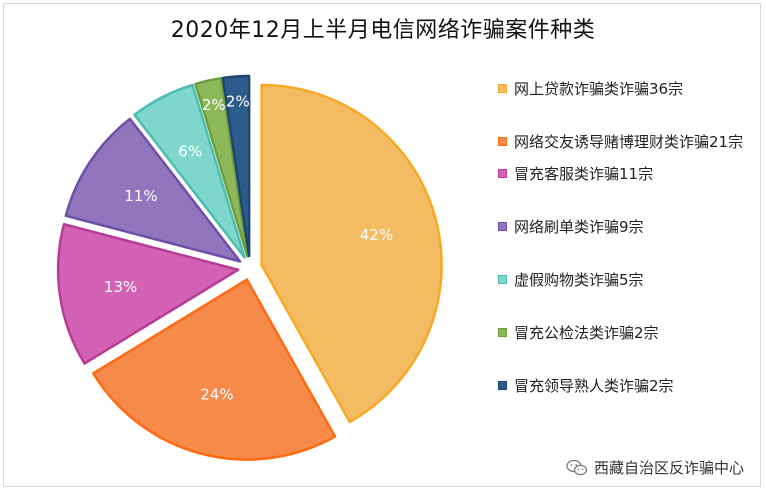 The image size is (766, 492). I want to click on legend-label-6: 冒充公检法类诈骗2宗, so click(586, 333).